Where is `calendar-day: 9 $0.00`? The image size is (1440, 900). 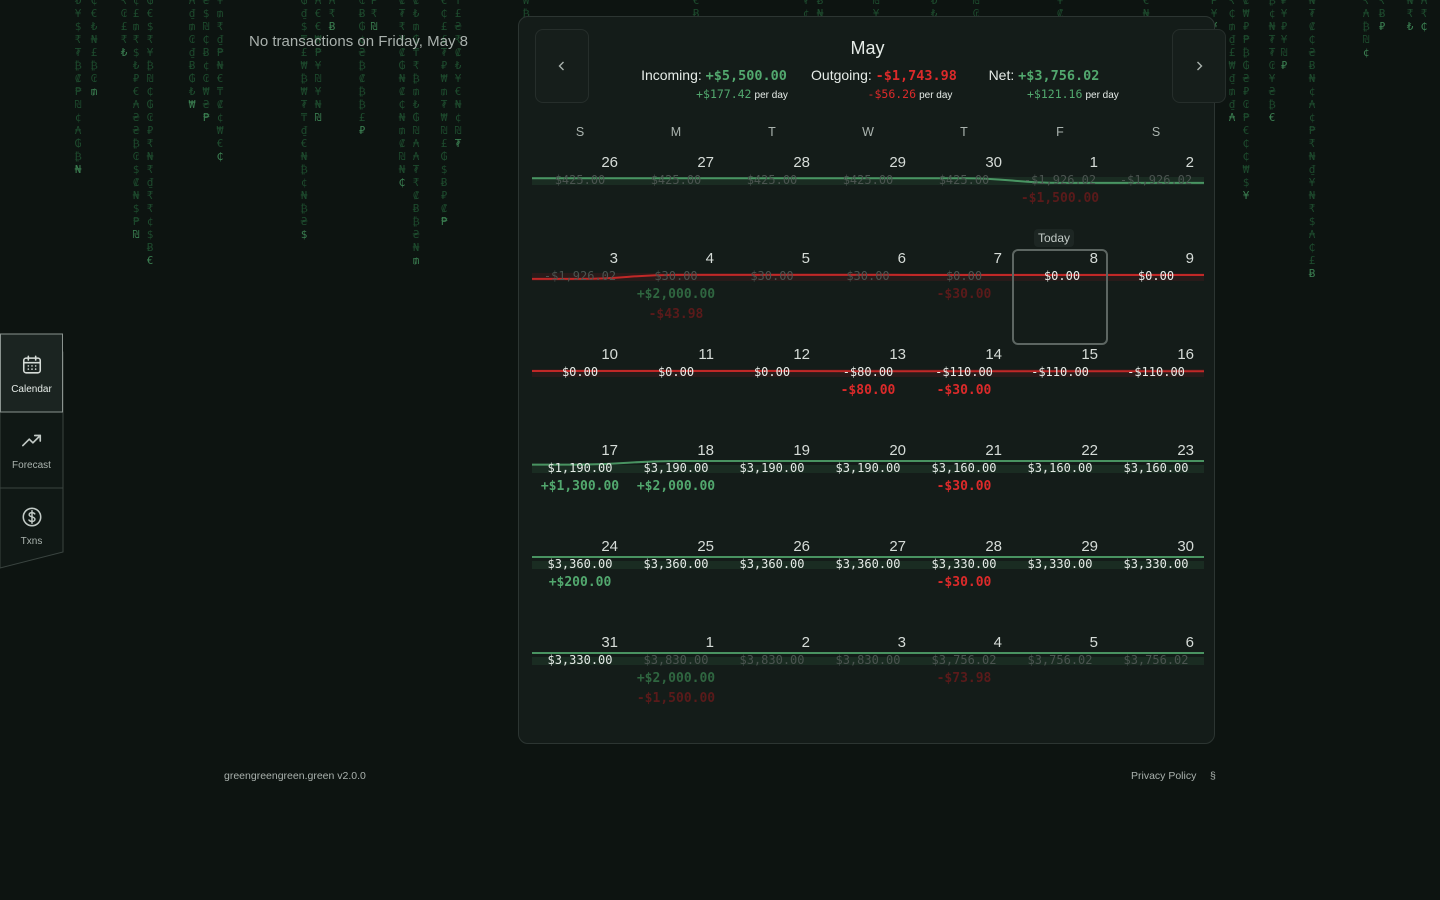 calendar-day: 9 $0.00 is located at coordinates (1156, 297).